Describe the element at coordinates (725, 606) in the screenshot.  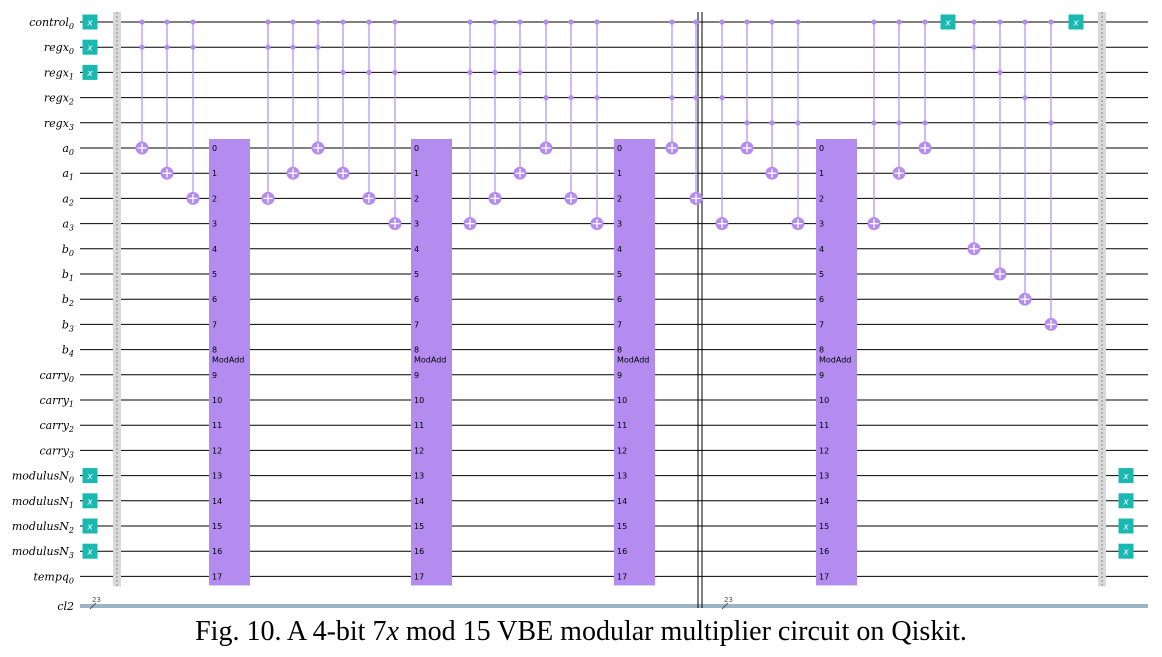
I see `classical-slash` at that location.